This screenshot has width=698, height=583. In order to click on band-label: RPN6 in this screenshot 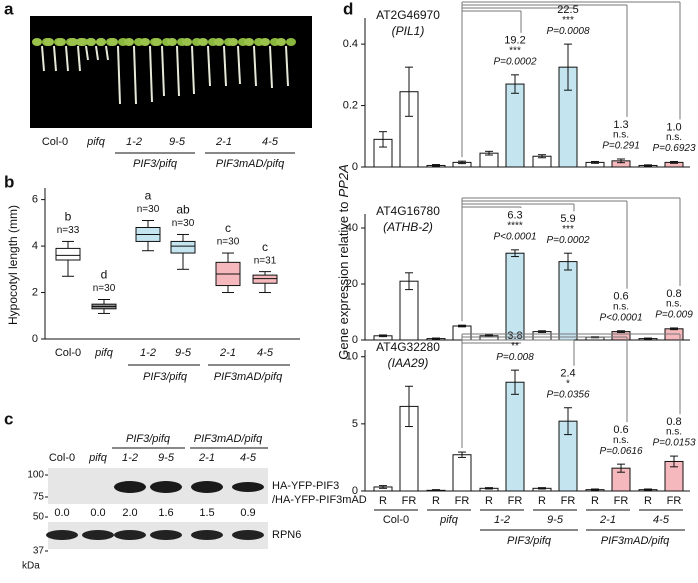, I will do `click(286, 535)`.